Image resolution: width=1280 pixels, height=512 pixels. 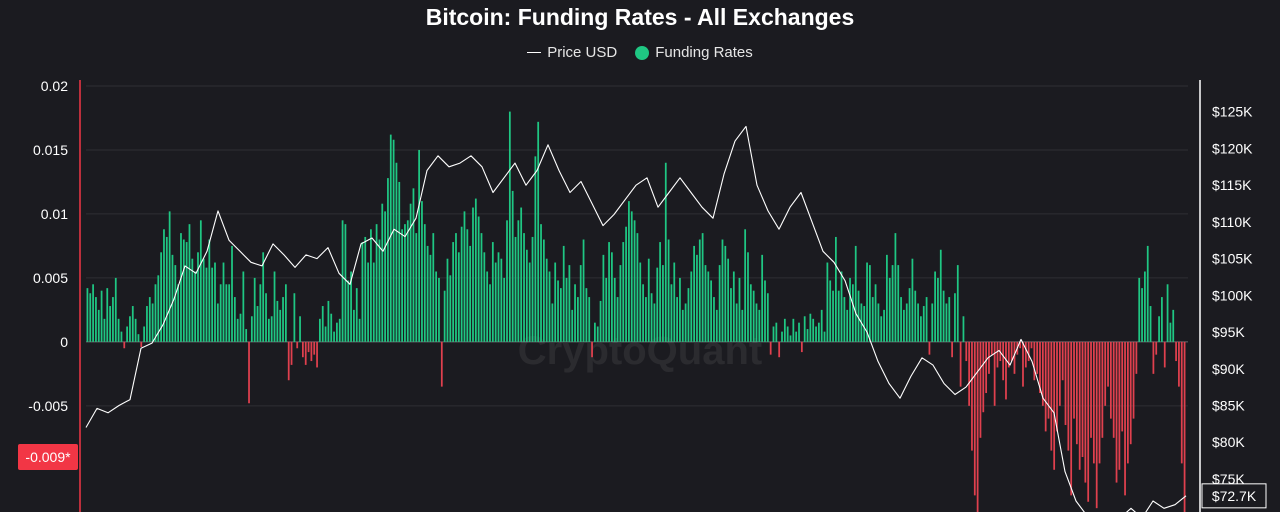 I want to click on left-tick-label: 0.015, so click(x=50, y=150).